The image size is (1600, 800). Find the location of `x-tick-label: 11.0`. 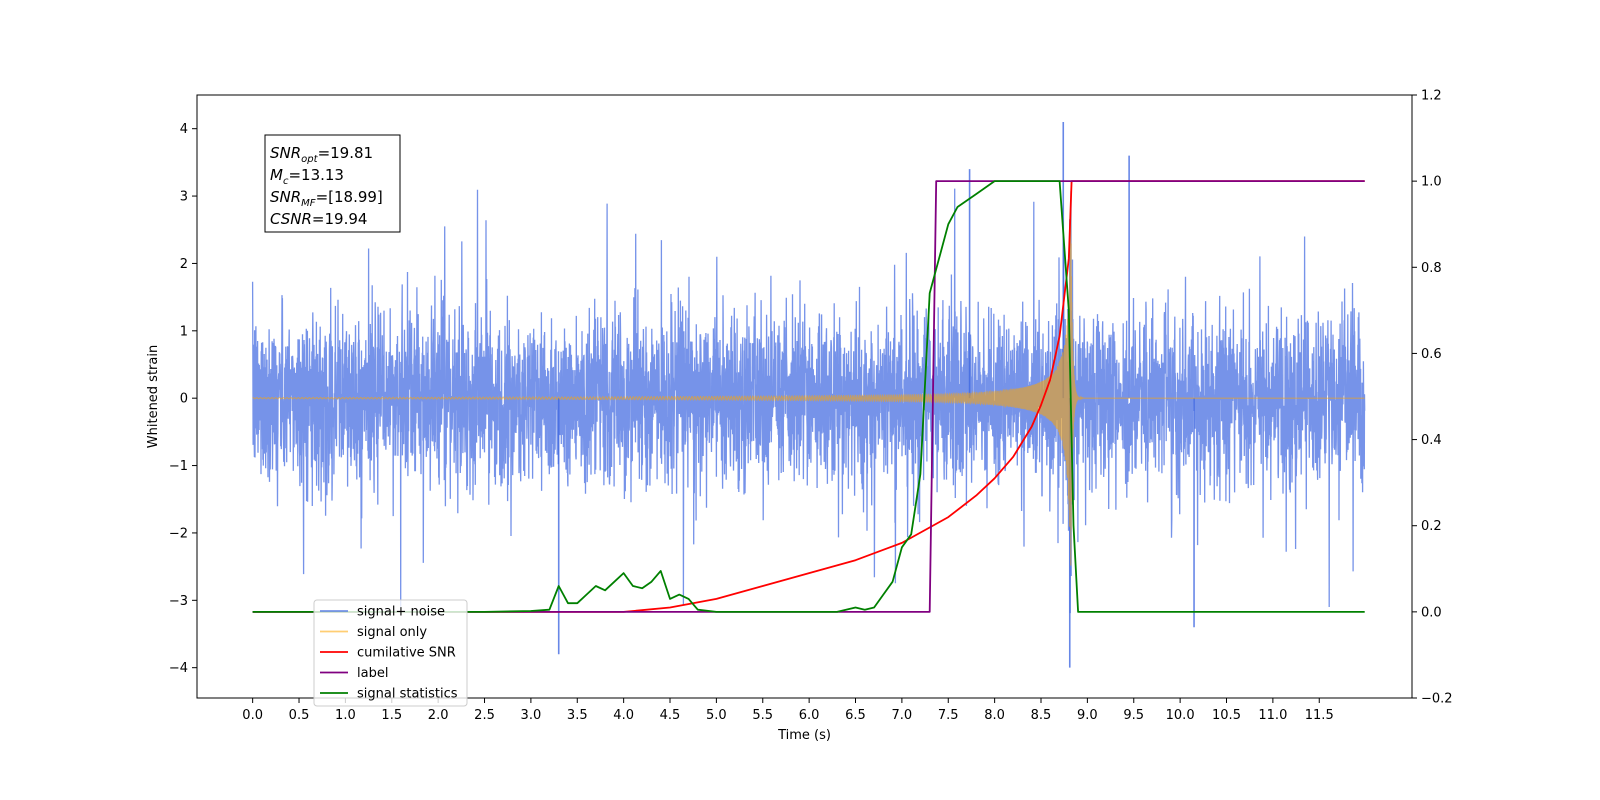

x-tick-label: 11.0 is located at coordinates (1272, 715).